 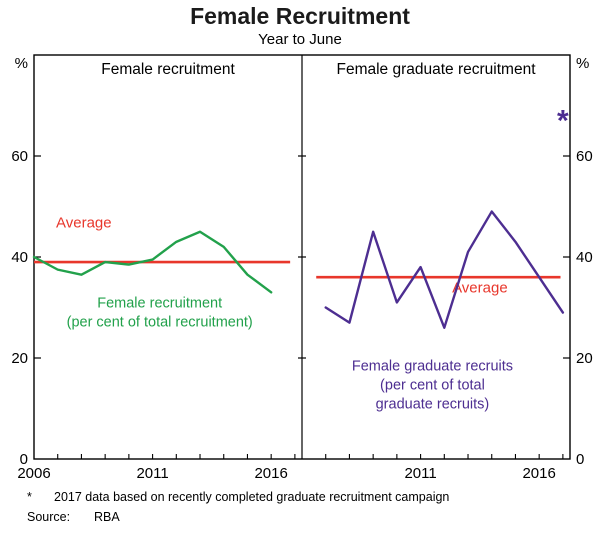 What do you see at coordinates (24, 459) in the screenshot?
I see `y-tick-label-left: 0` at bounding box center [24, 459].